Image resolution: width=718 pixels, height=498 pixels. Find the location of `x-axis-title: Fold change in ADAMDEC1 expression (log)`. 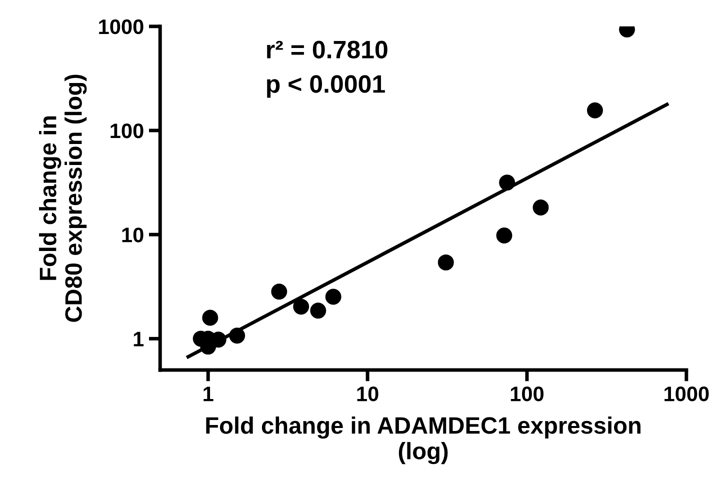

x-axis-title: Fold change in ADAMDEC1 expression (log) is located at coordinates (423, 440).